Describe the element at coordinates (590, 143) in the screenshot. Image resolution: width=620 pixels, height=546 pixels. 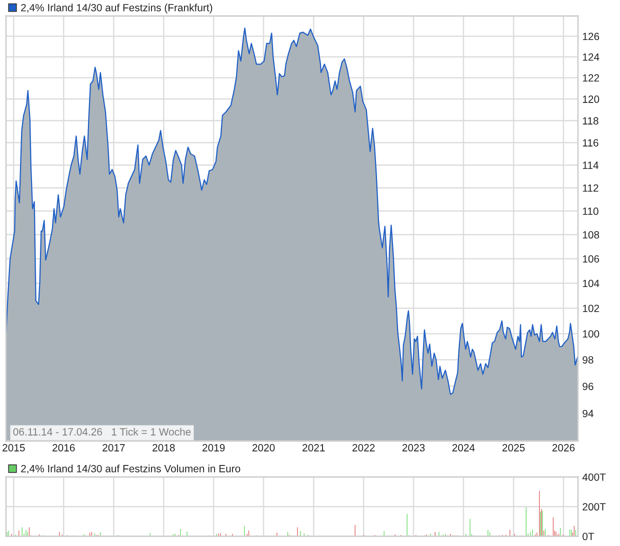
I see `y-tick-label: 116` at that location.